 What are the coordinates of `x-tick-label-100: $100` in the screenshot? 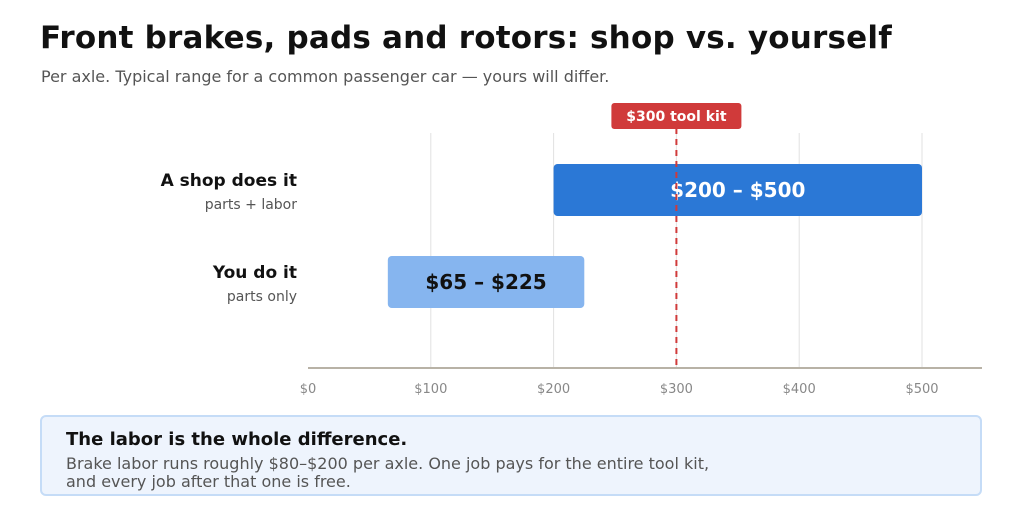 It's located at (430, 389).